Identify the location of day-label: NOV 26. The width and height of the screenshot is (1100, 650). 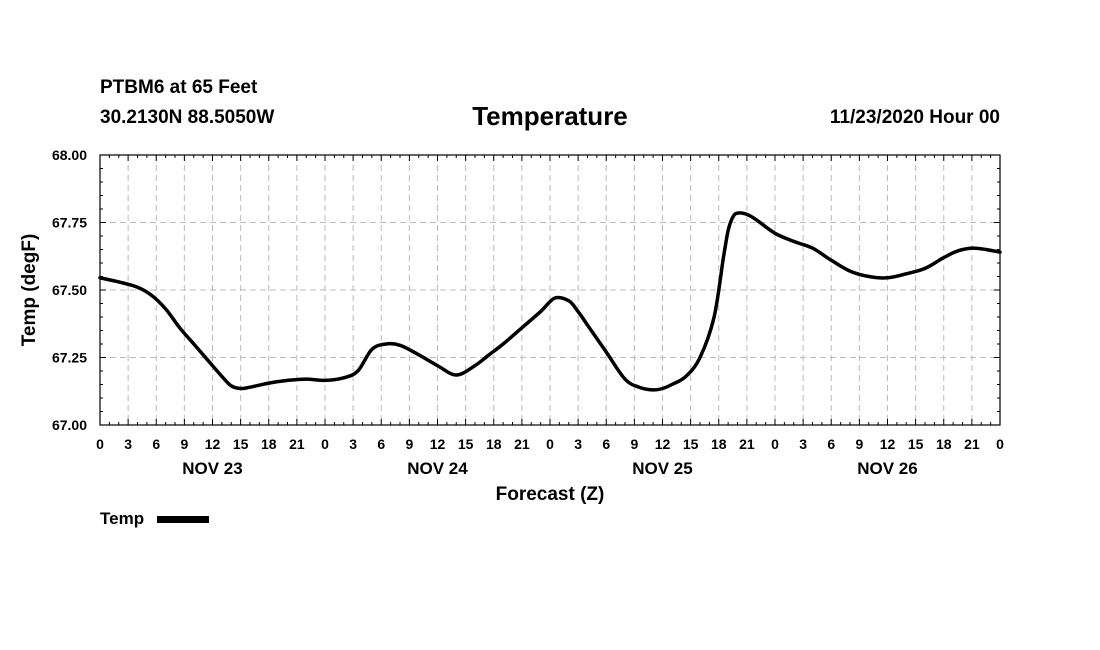
(887, 468).